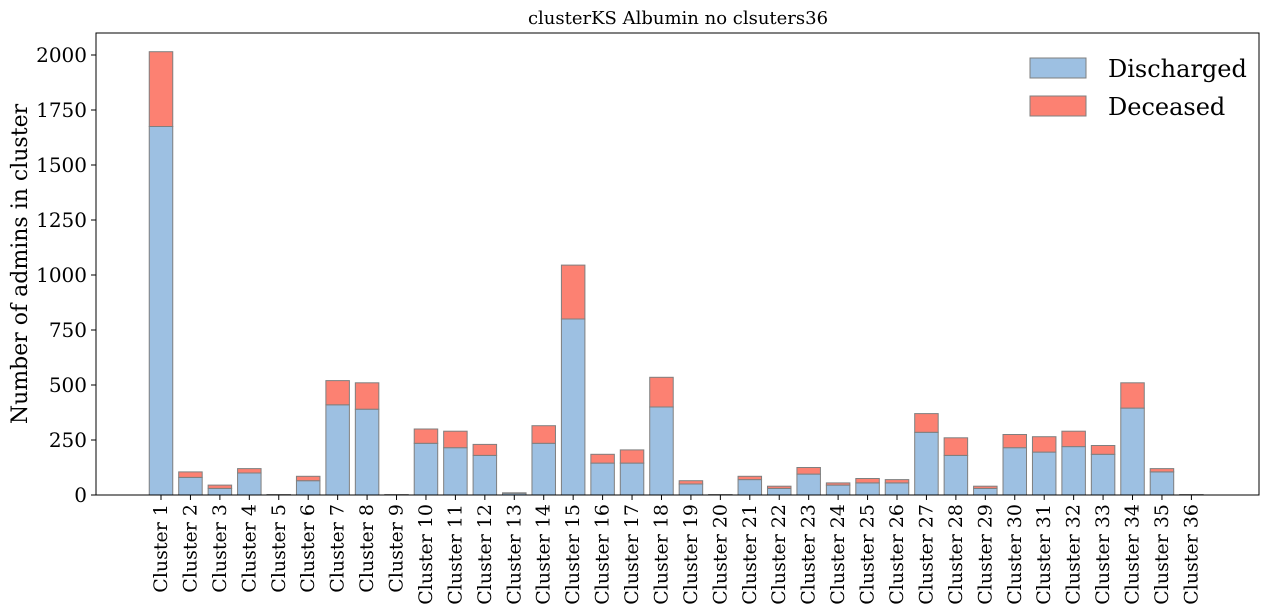 The height and width of the screenshot is (616, 1269). Describe the element at coordinates (397, 548) in the screenshot. I see `x-tick-label: Cluster 9` at that location.